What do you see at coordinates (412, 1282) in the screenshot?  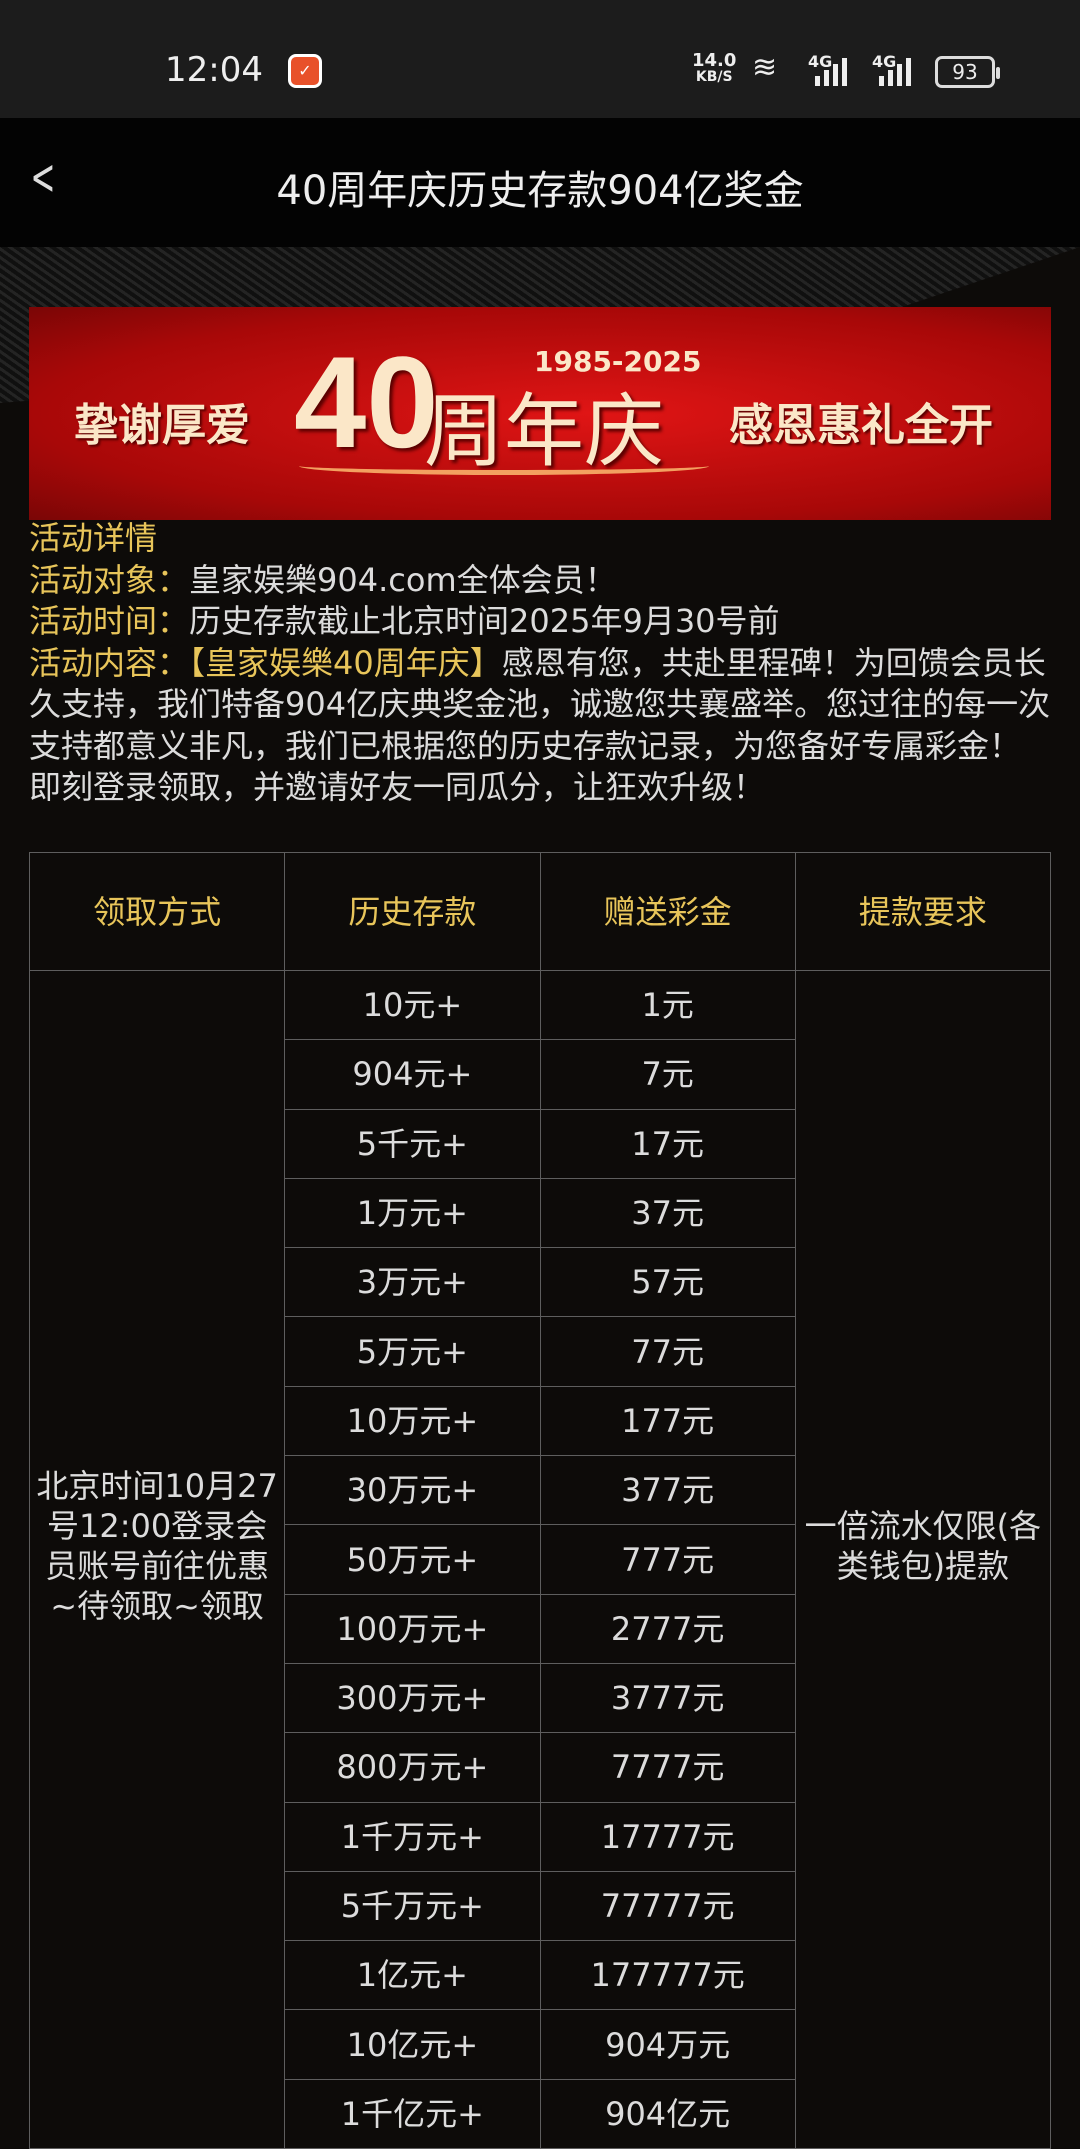 I see `deposit-cell: 3万元+` at bounding box center [412, 1282].